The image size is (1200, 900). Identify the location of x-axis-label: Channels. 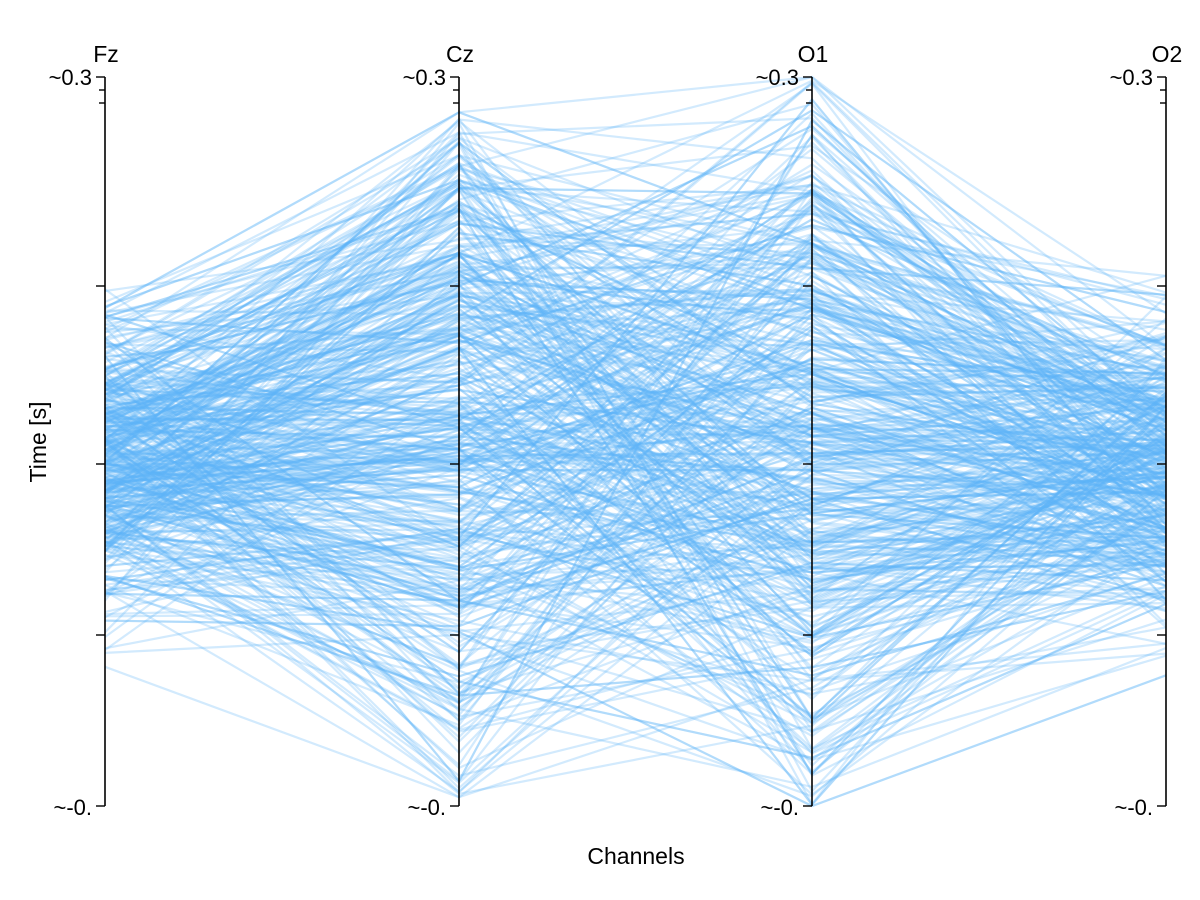
(635, 856).